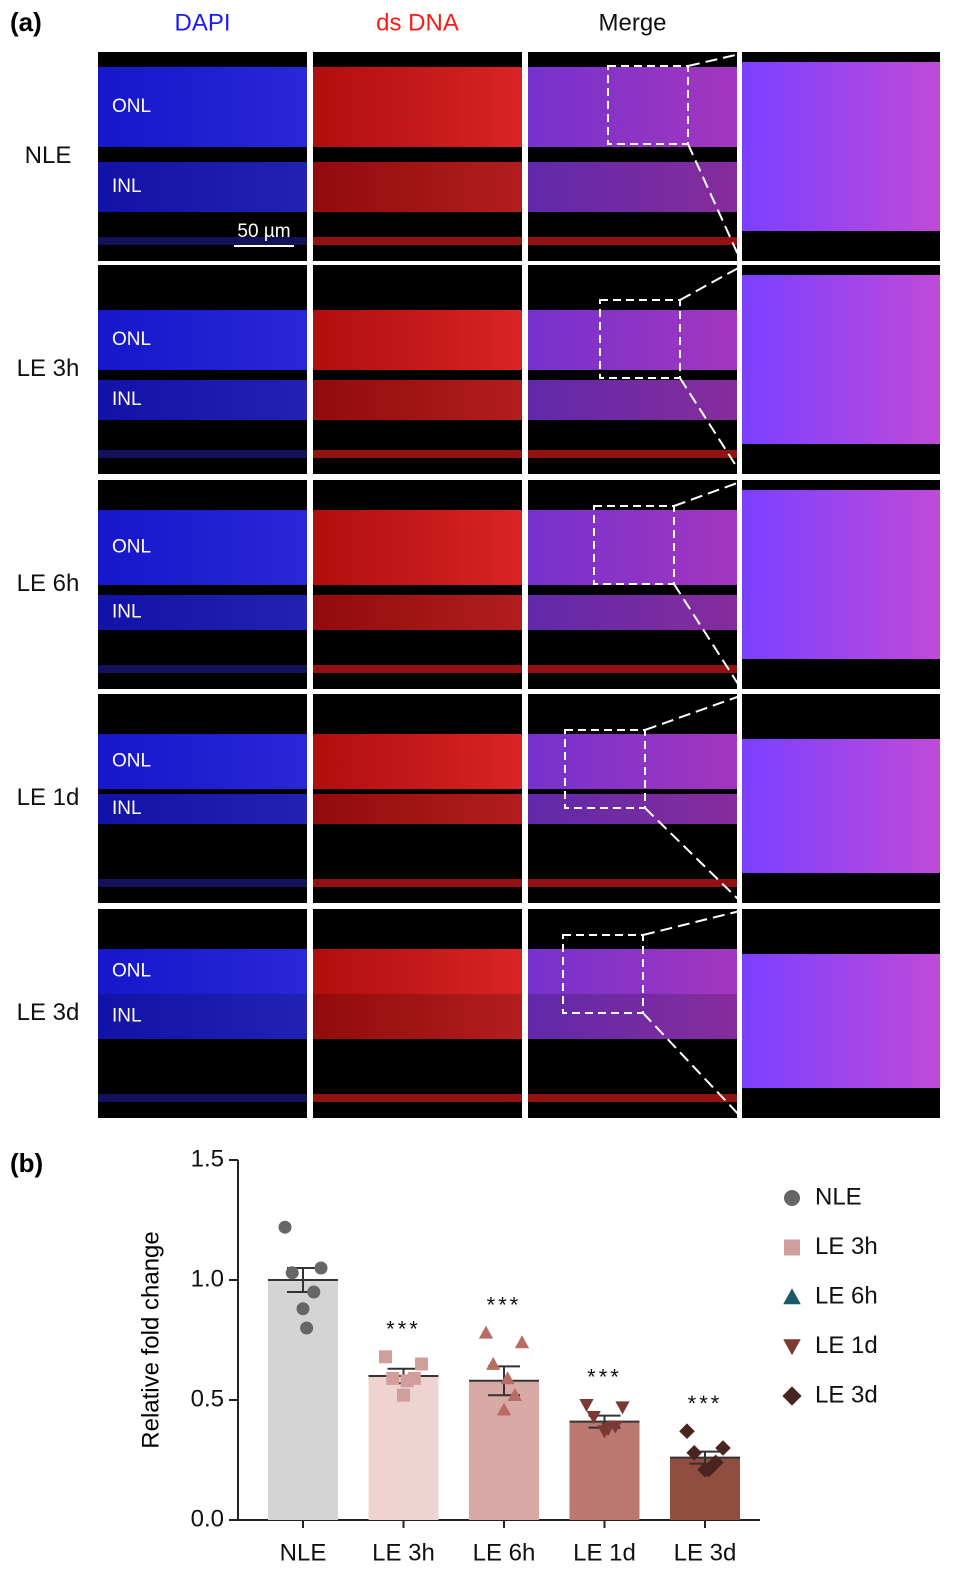 The width and height of the screenshot is (953, 1589). What do you see at coordinates (846, 1345) in the screenshot?
I see `legend-label: LE 1d` at bounding box center [846, 1345].